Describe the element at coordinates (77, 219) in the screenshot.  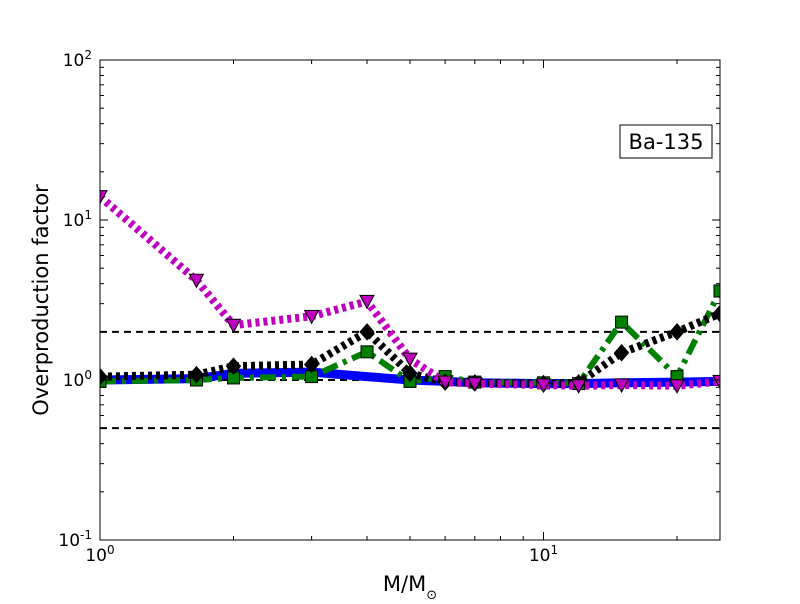
I see `y-tick-label: 10¹` at that location.